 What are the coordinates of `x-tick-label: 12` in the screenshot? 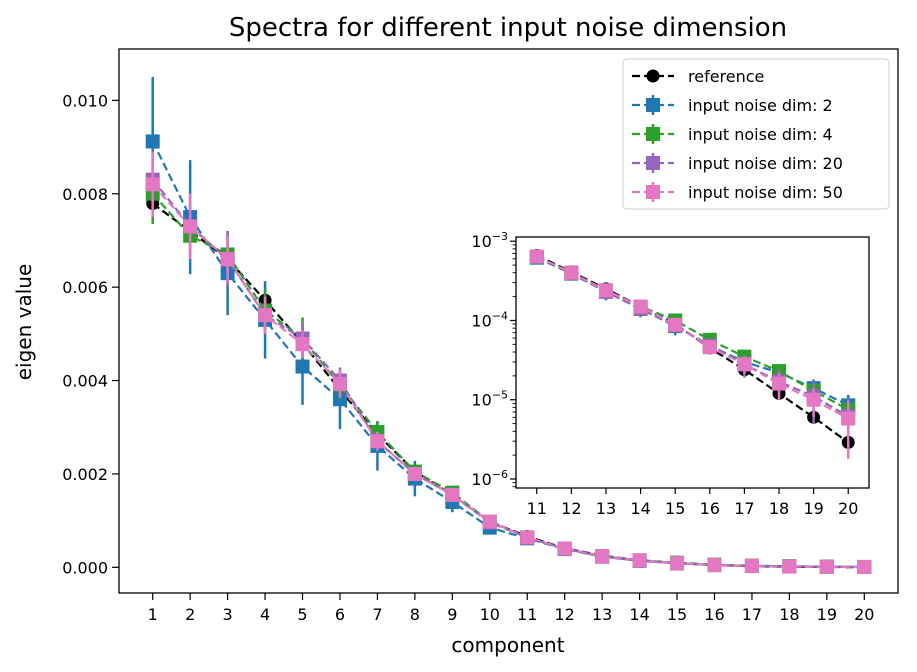 It's located at (564, 614).